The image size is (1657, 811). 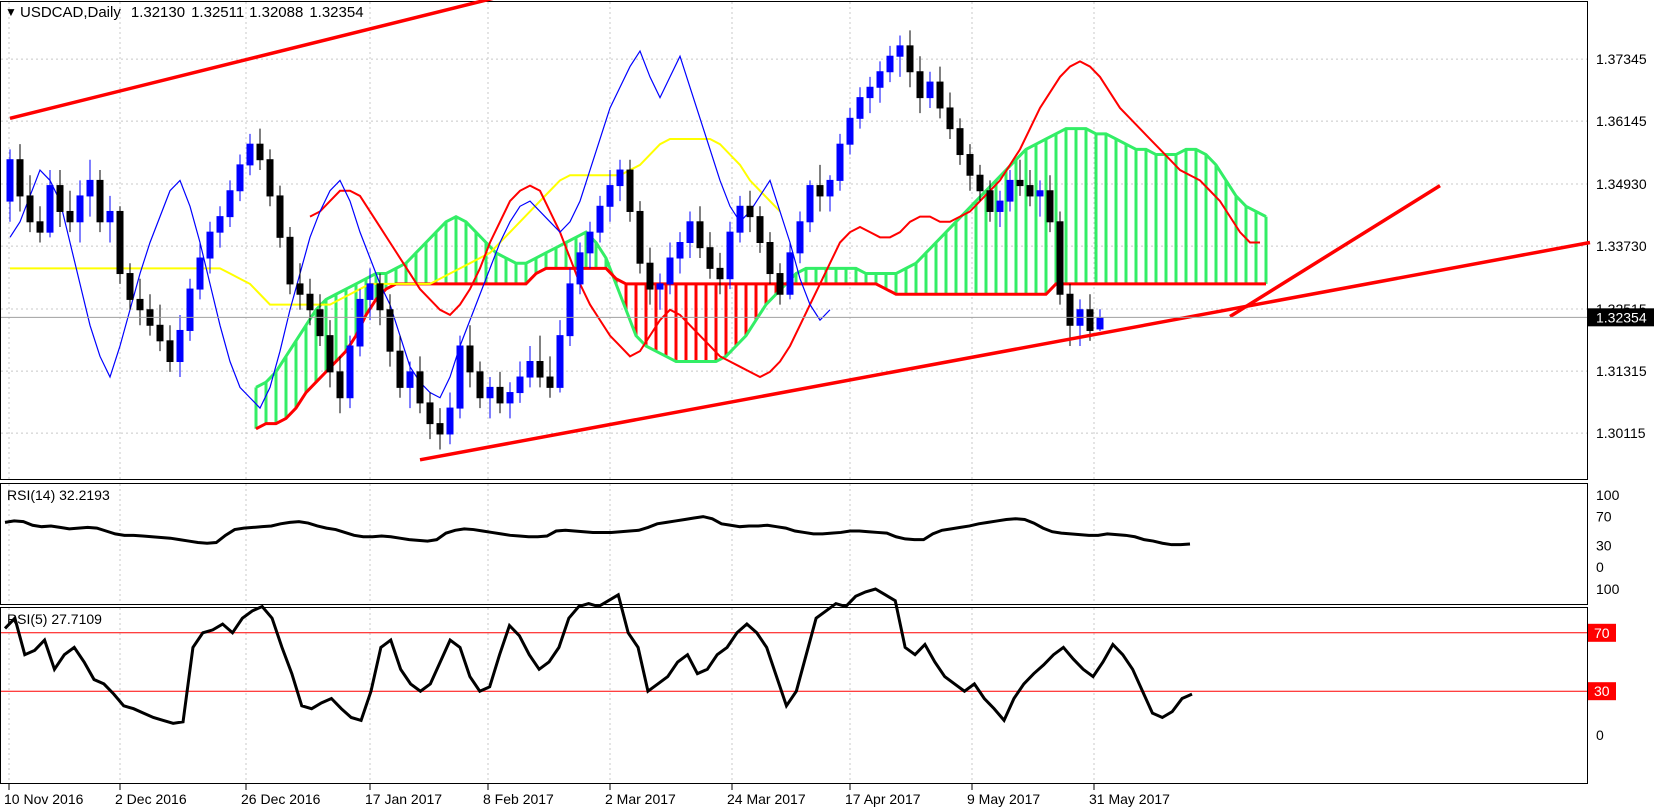 What do you see at coordinates (336, 12) in the screenshot?
I see `ohlc-close: 1.32354` at bounding box center [336, 12].